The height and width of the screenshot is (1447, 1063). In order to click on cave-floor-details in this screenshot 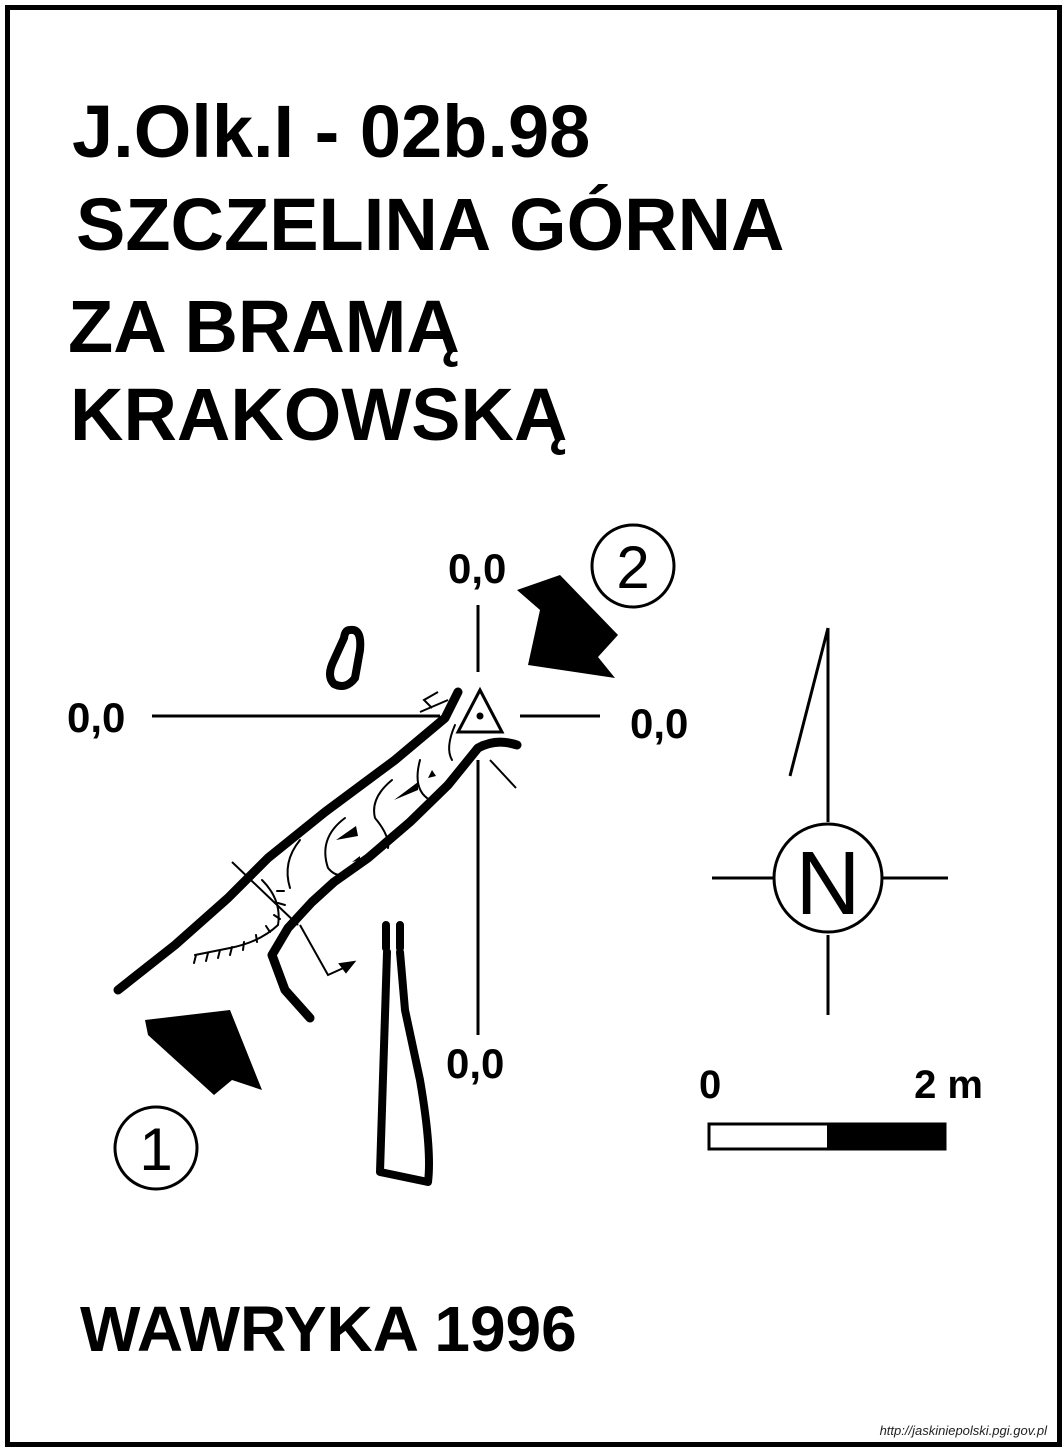, I will do `click(324, 844)`.